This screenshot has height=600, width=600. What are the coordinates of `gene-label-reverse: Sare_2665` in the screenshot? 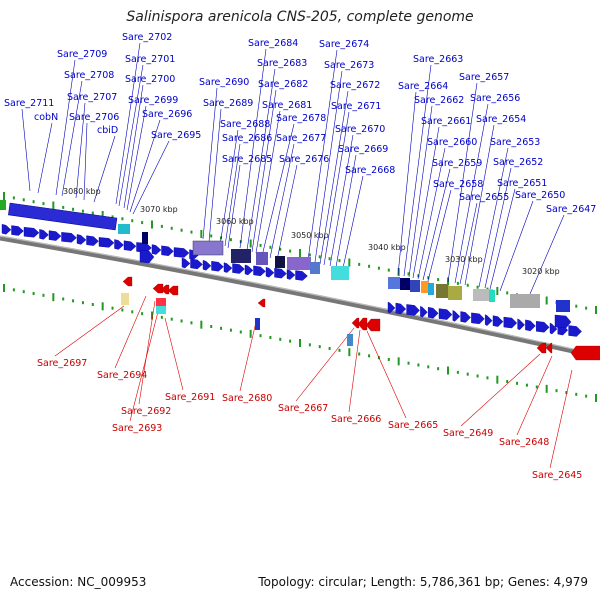 It's located at (413, 425).